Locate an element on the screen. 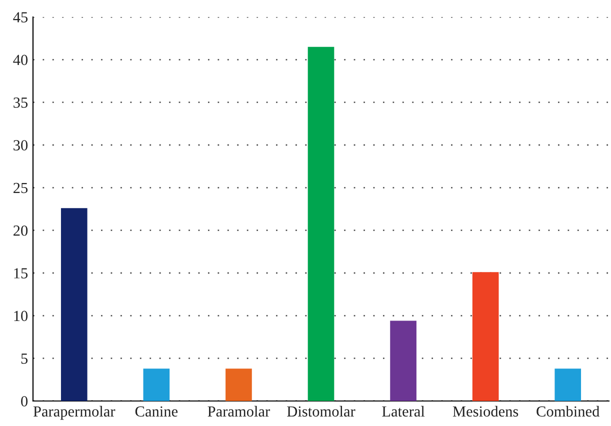 The height and width of the screenshot is (426, 611). x-tick-label: Combined is located at coordinates (568, 411).